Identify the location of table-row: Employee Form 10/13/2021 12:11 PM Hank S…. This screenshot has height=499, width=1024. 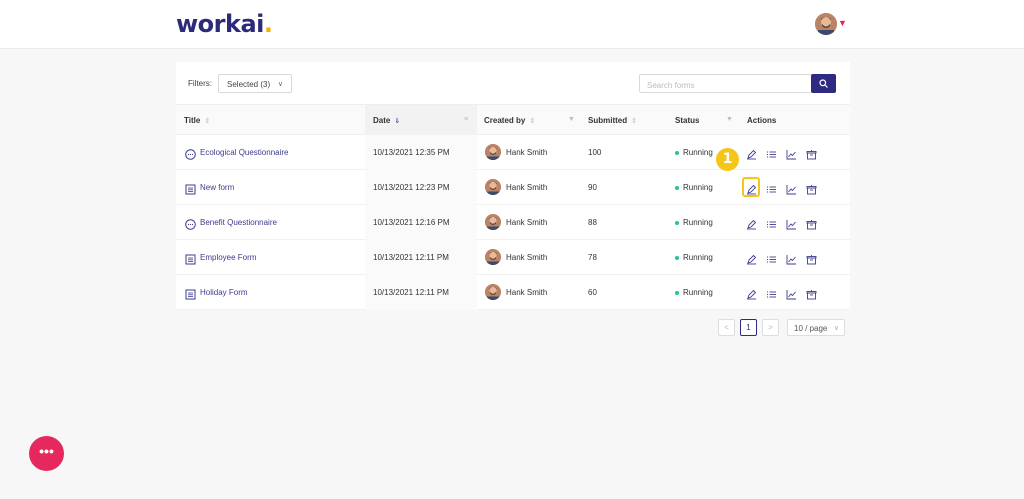
(513, 257).